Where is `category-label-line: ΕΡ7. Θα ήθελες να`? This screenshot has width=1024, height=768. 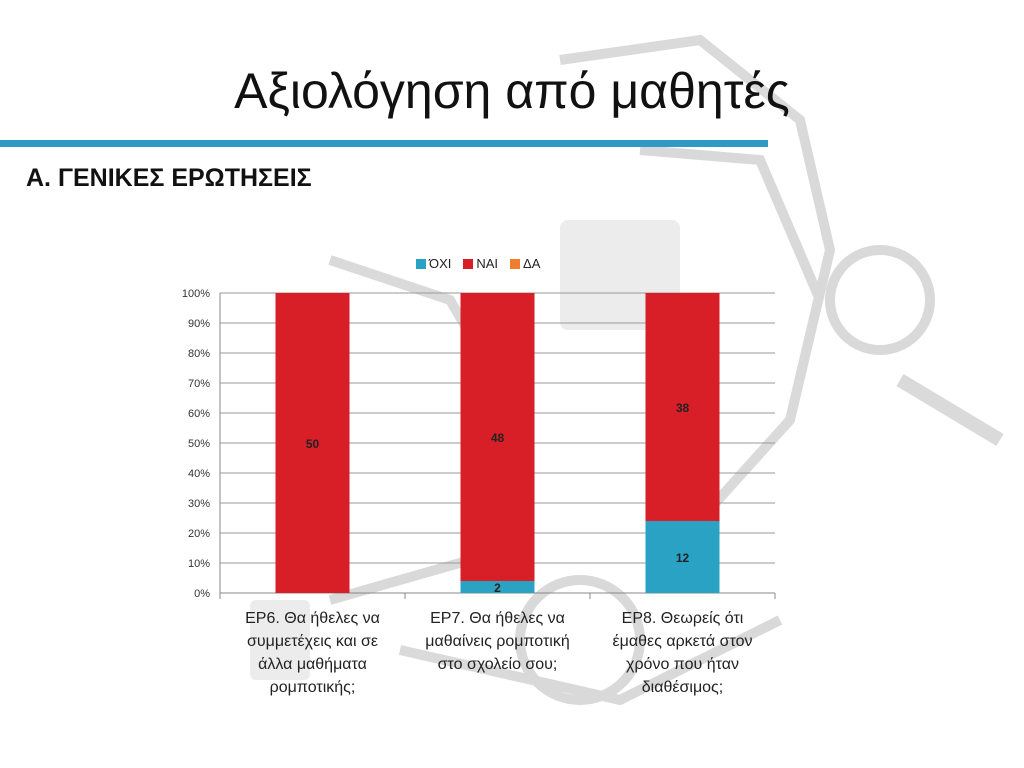
category-label-line: ΕΡ7. Θα ήθελες να is located at coordinates (497, 618).